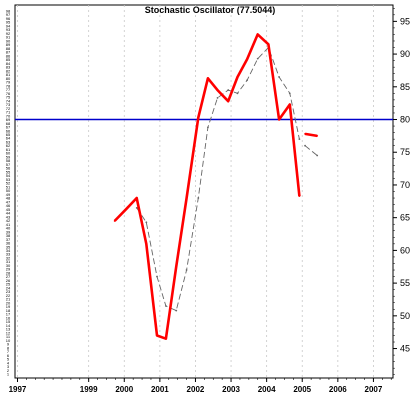  What do you see at coordinates (8, 220) in the screenshot?
I see `left-tick-label: 42` at bounding box center [8, 220].